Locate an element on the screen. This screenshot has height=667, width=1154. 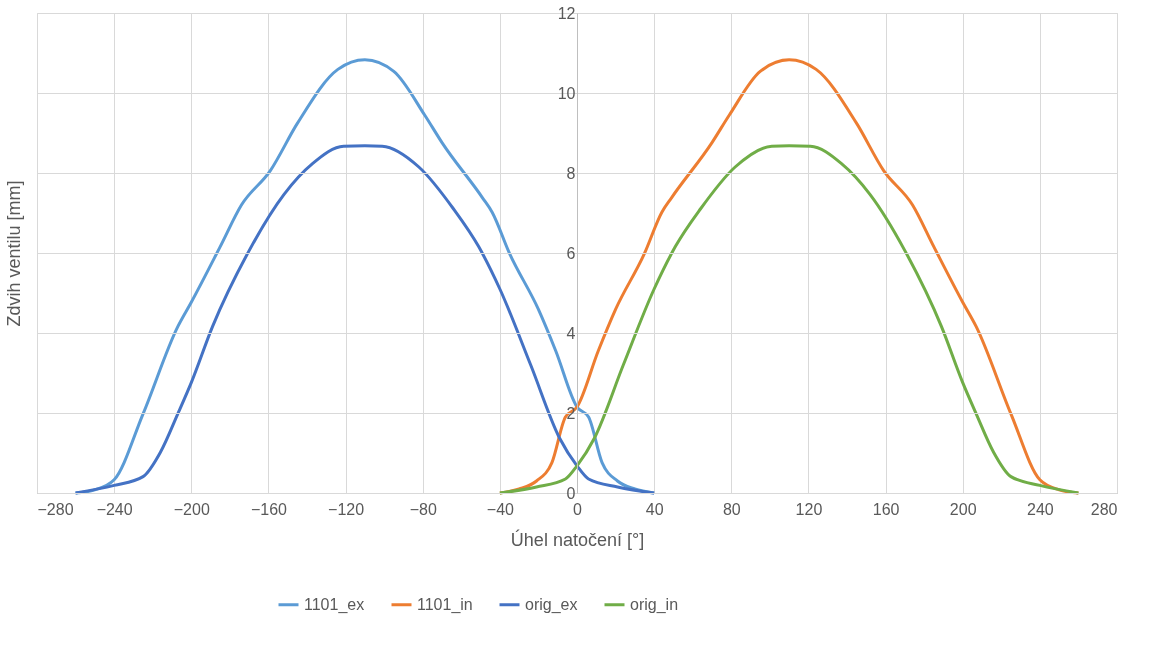
legend-label: 1101_in is located at coordinates (445, 604).